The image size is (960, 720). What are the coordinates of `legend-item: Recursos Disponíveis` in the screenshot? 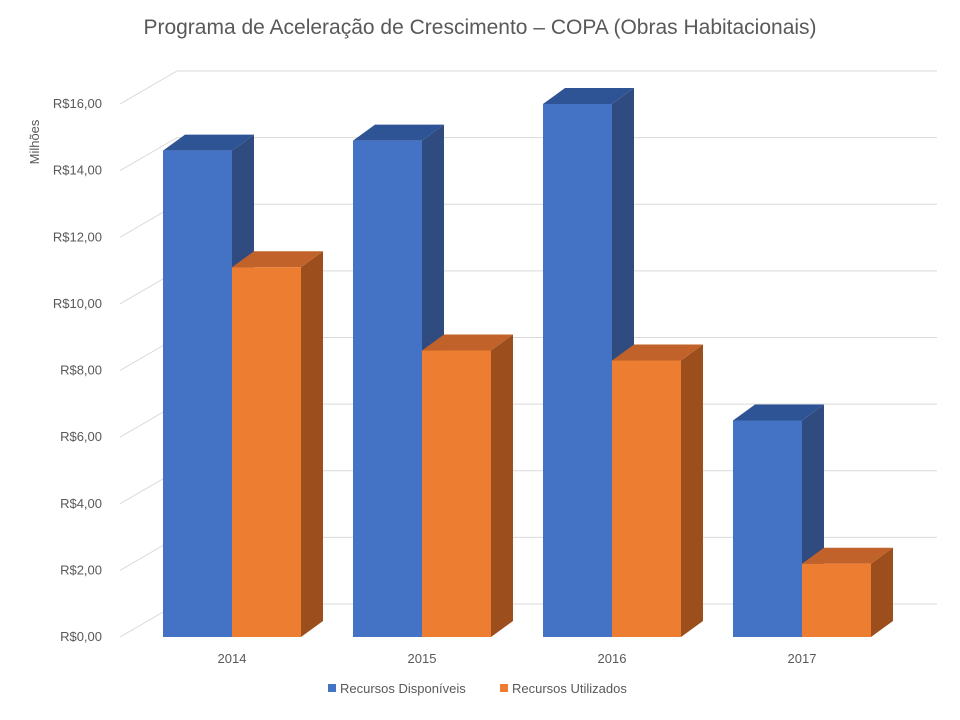 It's located at (397, 688).